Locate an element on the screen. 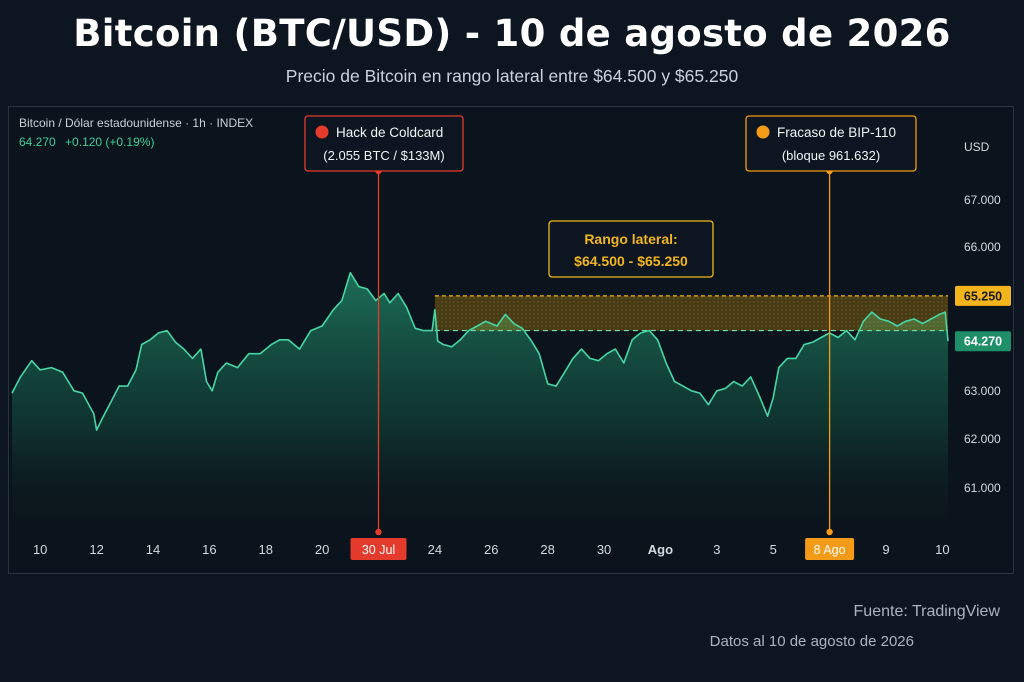 This screenshot has height=682, width=1024. chart-title: Bitcoin (BTC/USD) - 10 de agosto de 2026 is located at coordinates (512, 33).